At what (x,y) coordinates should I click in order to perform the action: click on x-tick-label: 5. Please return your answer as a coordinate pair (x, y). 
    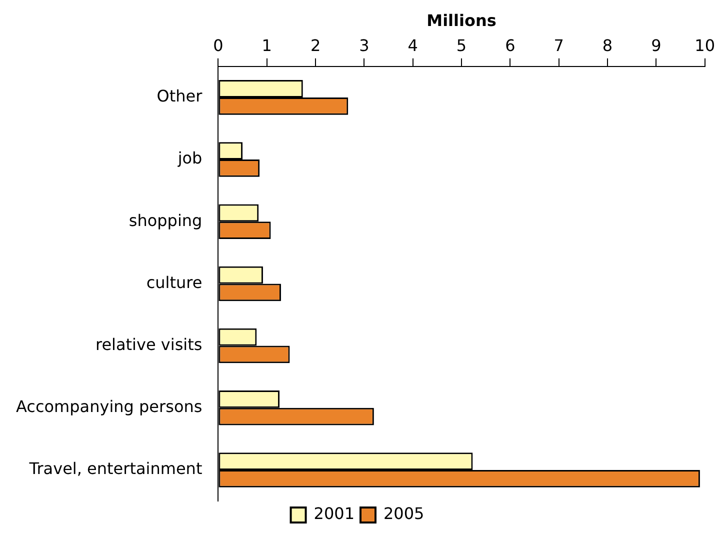
    Looking at the image, I should click on (461, 45).